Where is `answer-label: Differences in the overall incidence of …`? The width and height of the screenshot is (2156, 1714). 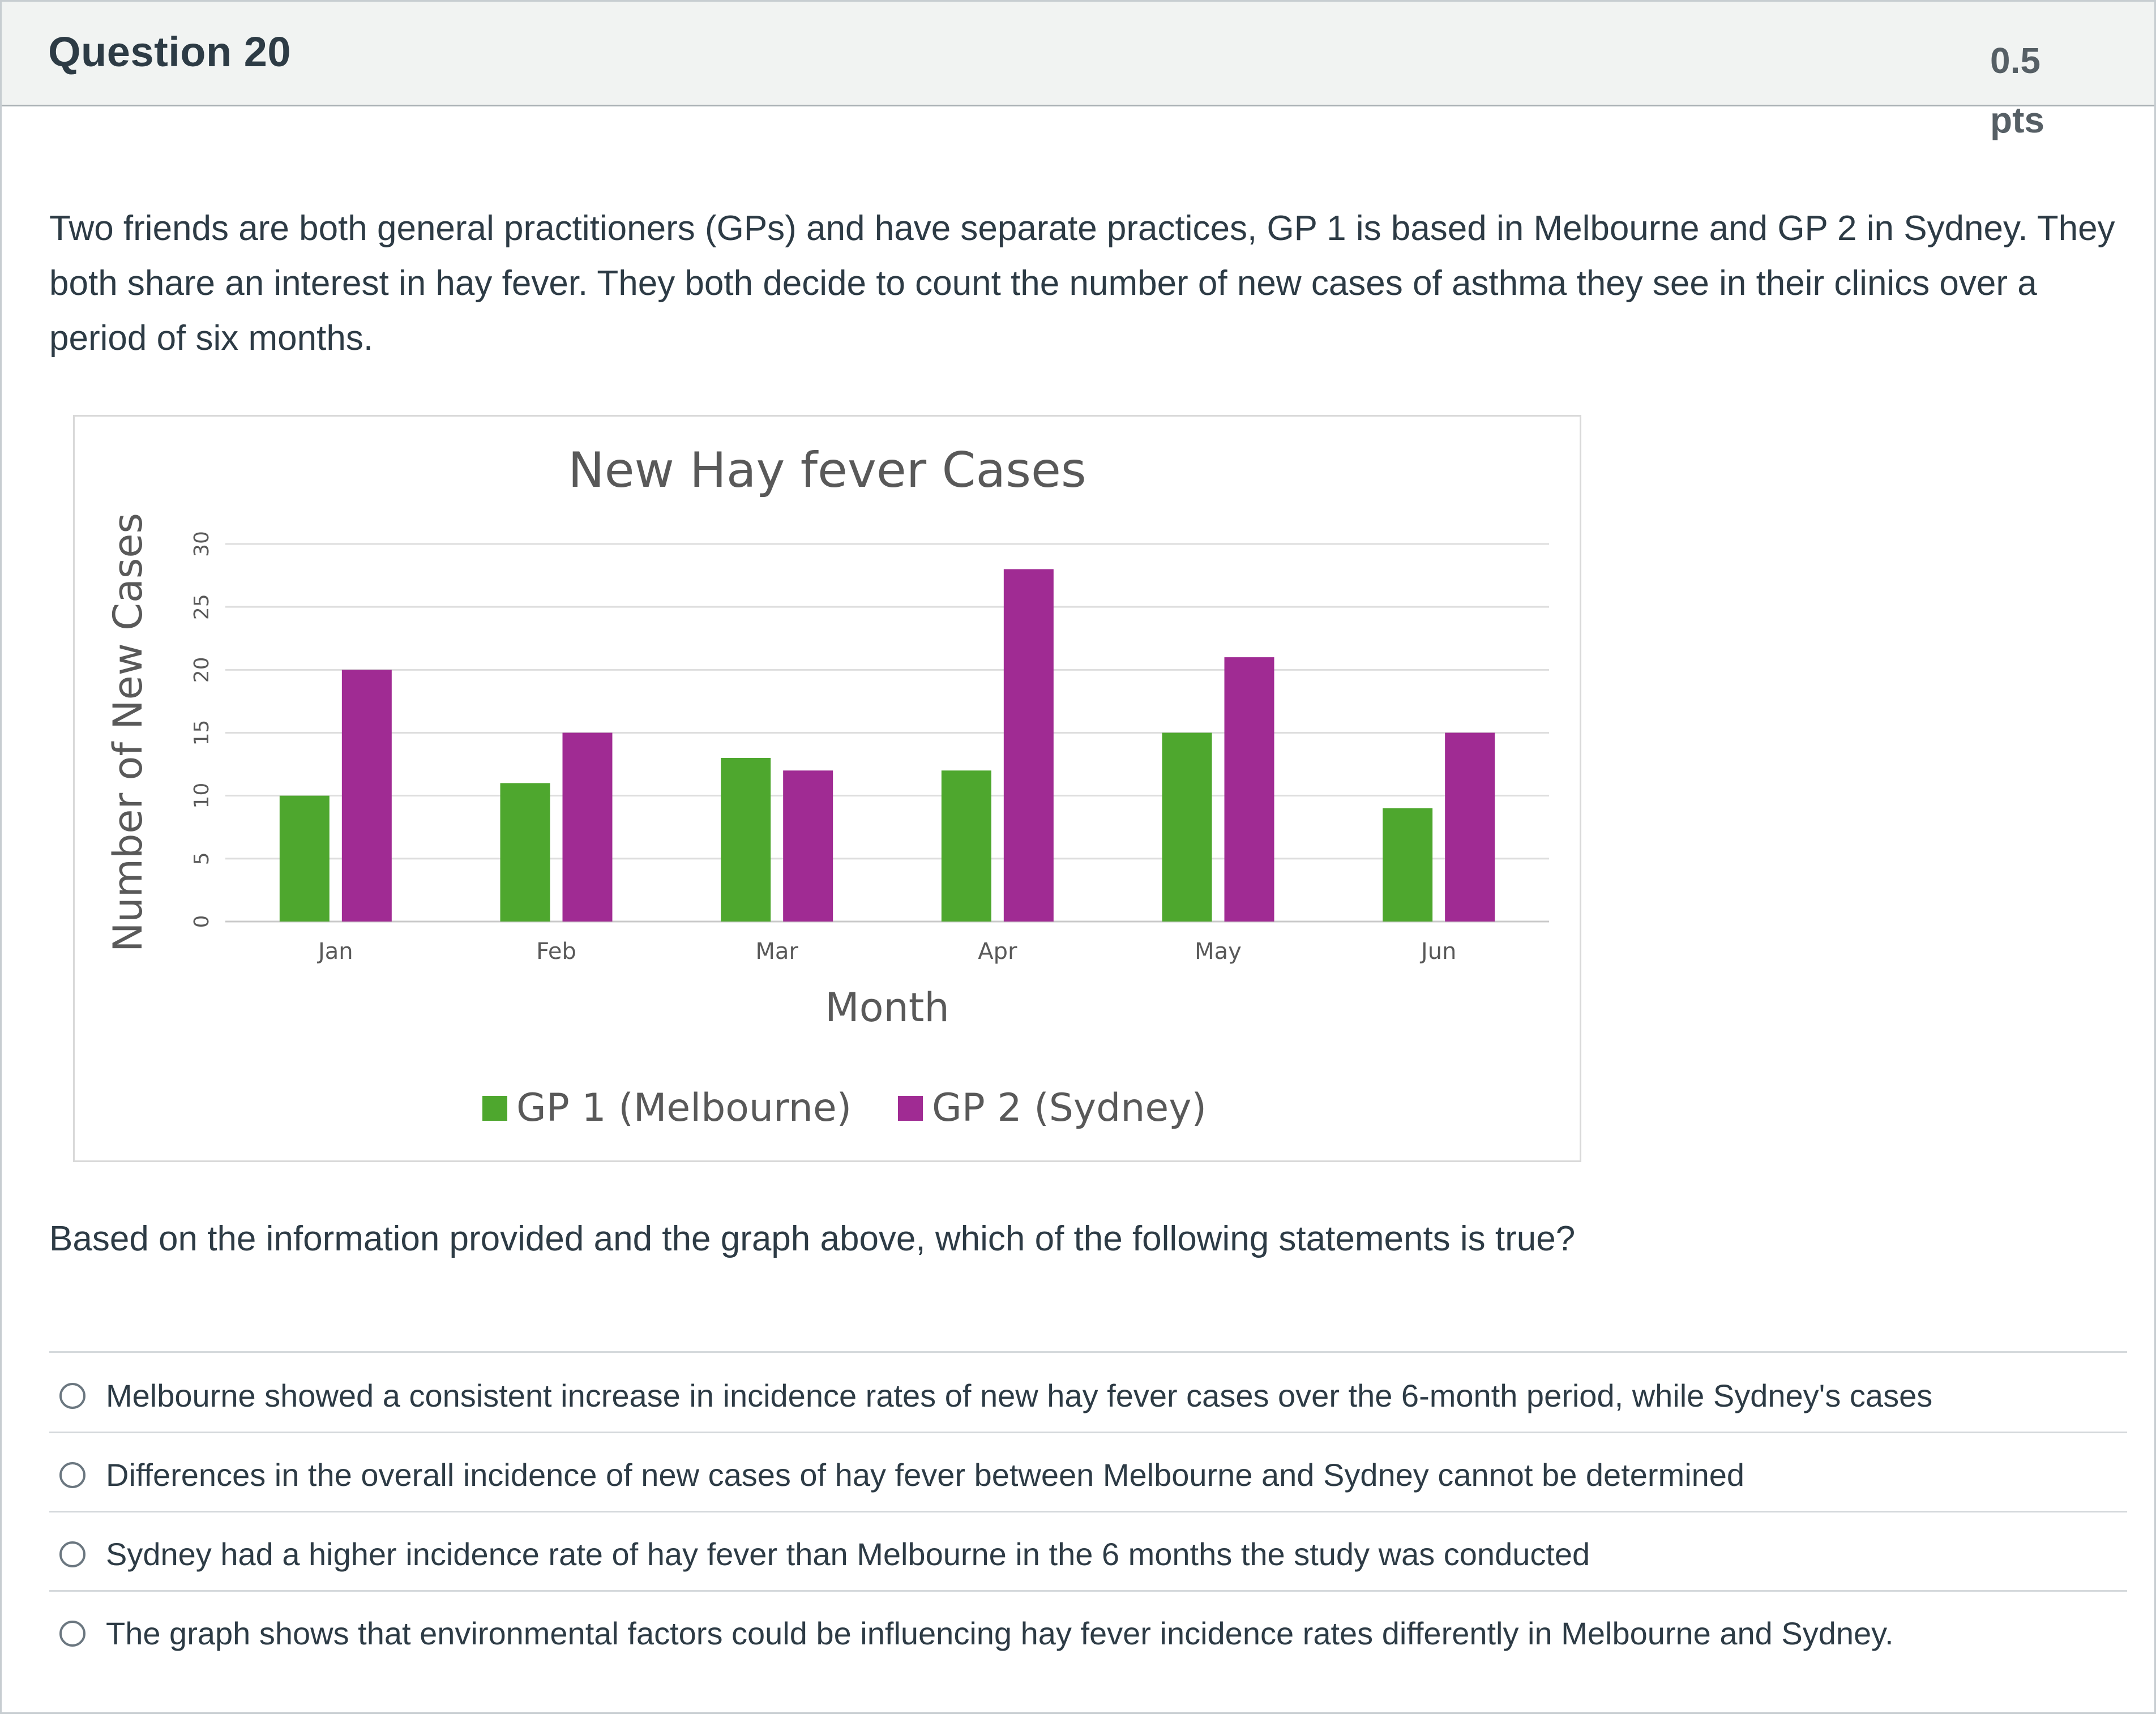 answer-label: Differences in the overall incidence of … is located at coordinates (925, 1475).